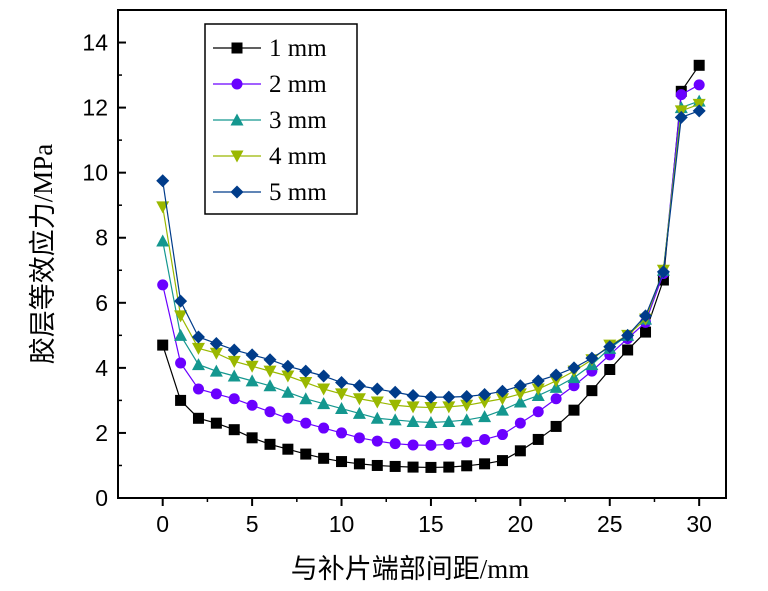  Describe the element at coordinates (237, 119) in the screenshot. I see `legend-marker` at that location.